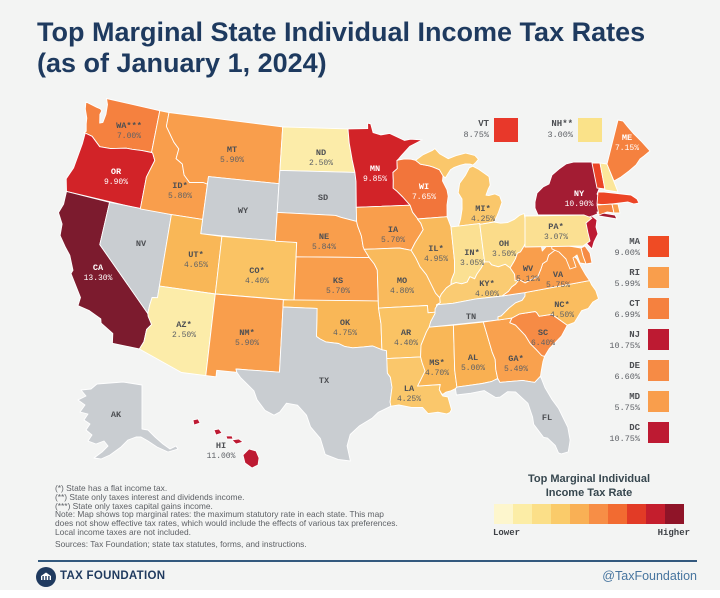 This screenshot has height=598, width=720. I want to click on svg-text: ME, so click(627, 138).